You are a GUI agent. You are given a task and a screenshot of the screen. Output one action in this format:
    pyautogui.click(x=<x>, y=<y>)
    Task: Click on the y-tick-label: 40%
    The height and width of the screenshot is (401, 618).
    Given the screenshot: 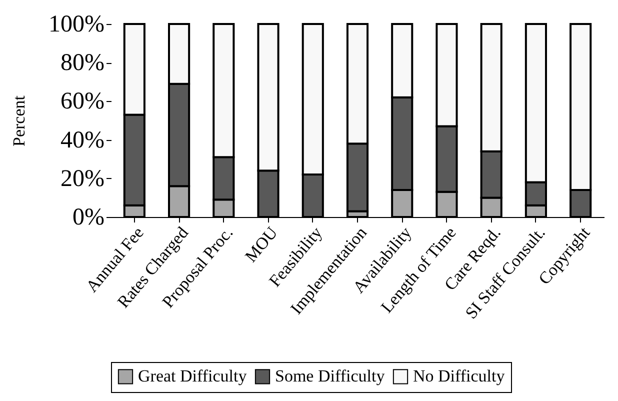 What is the action you would take?
    pyautogui.click(x=82, y=140)
    